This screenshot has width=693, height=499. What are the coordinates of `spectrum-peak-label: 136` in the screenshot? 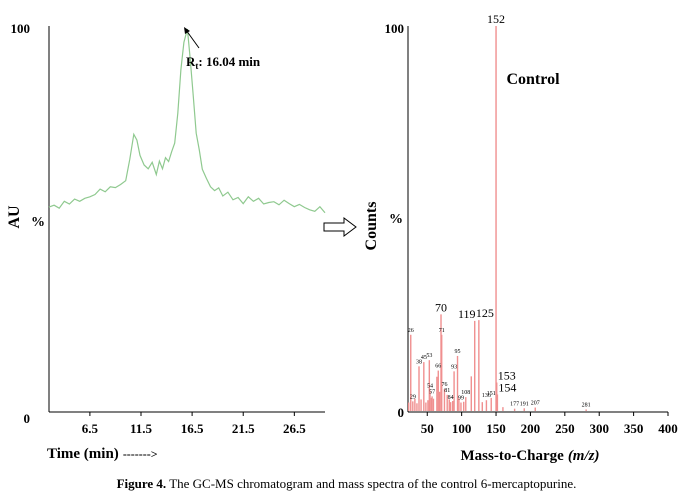 It's located at (486, 396).